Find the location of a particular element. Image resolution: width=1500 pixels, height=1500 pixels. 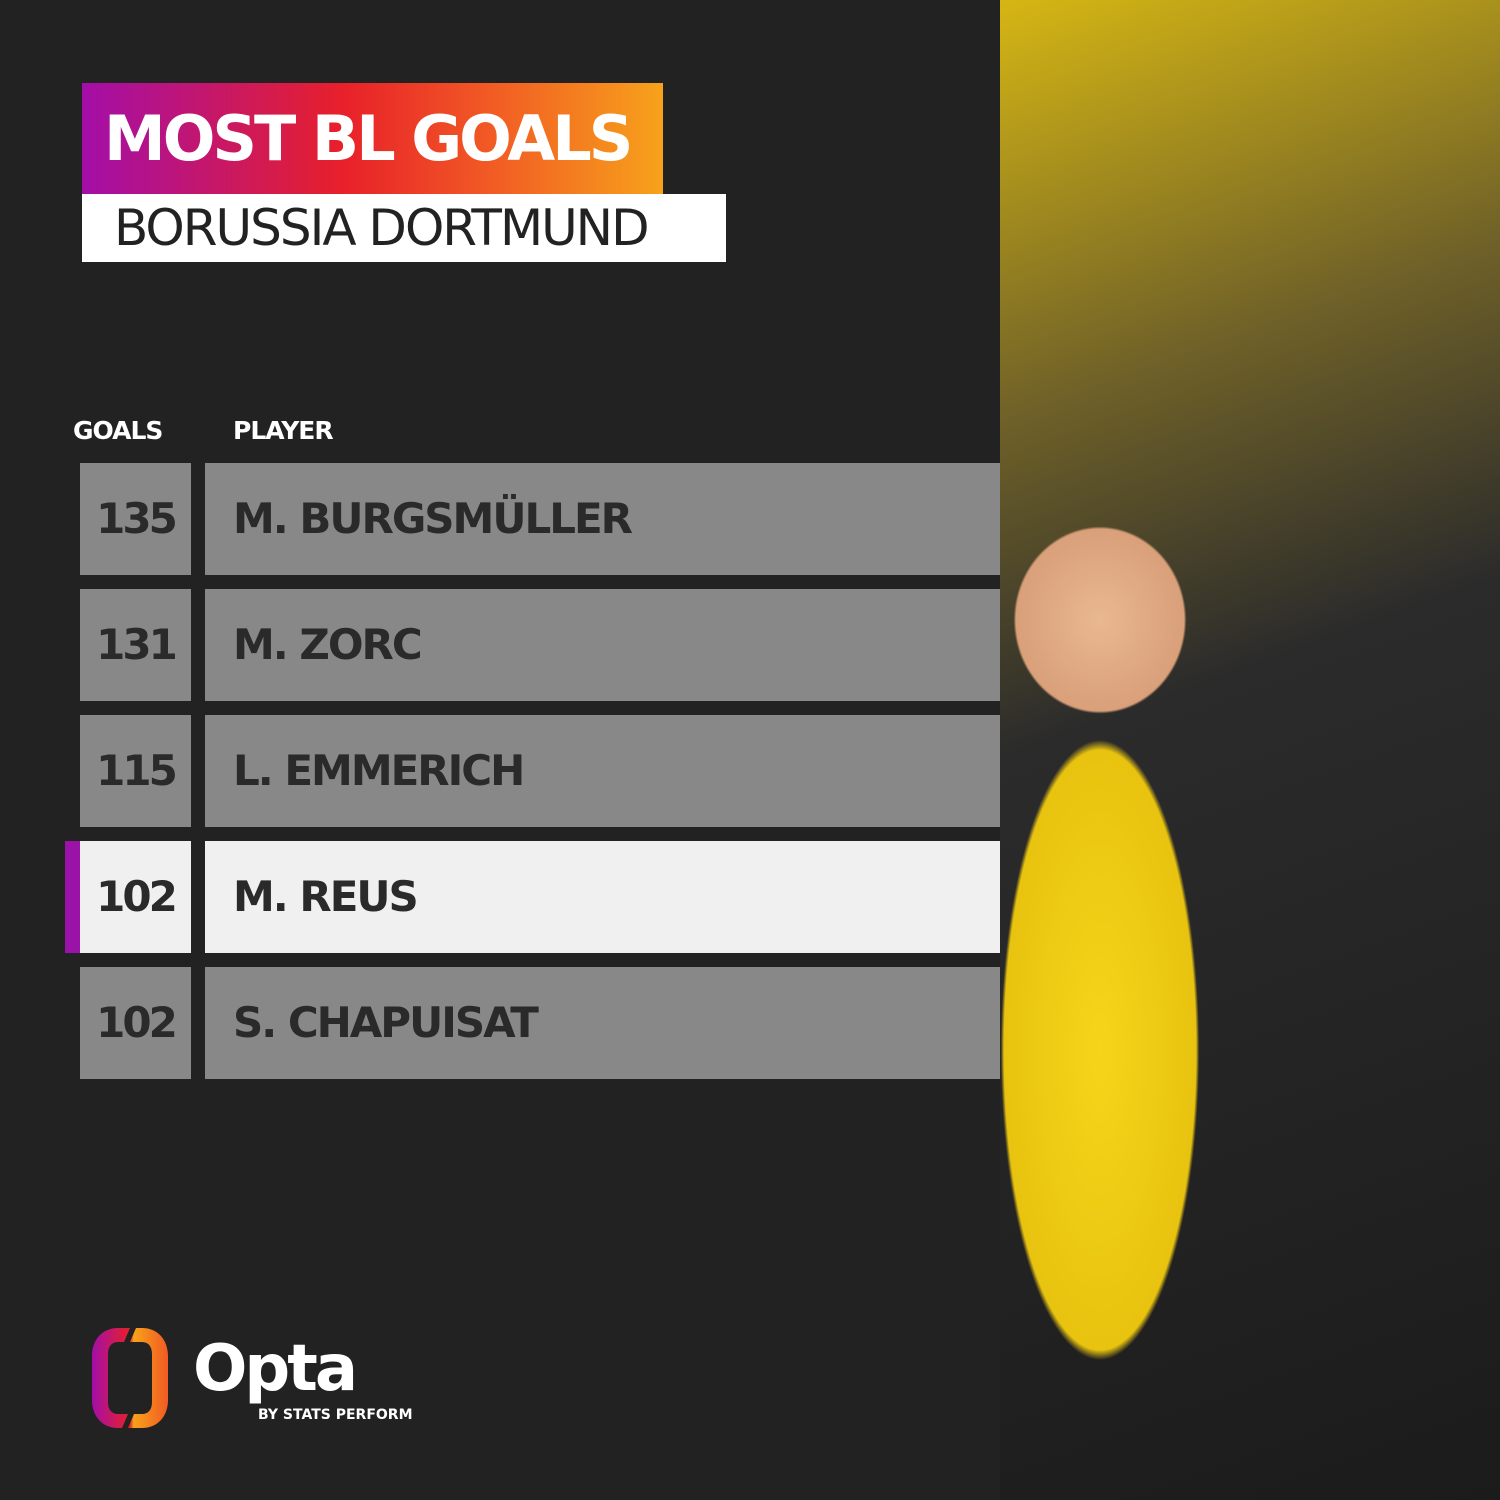

table-row: 131 M. ZORC is located at coordinates (540, 645).